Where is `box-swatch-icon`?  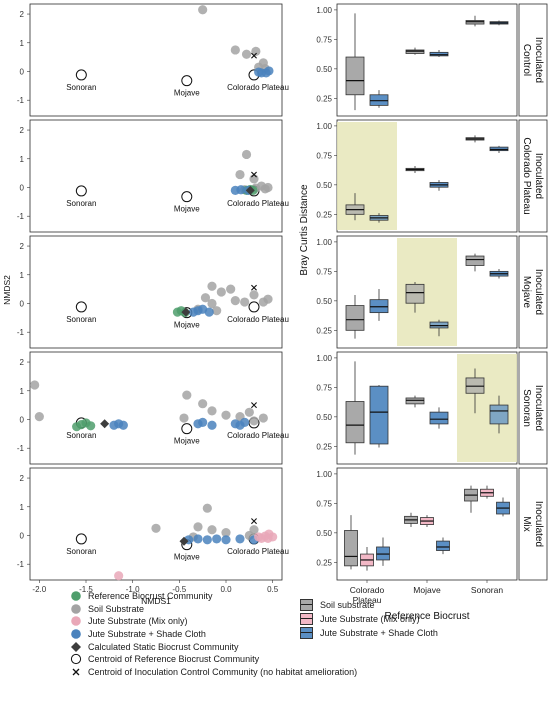
box-swatch-icon is located at coordinates (306, 633).